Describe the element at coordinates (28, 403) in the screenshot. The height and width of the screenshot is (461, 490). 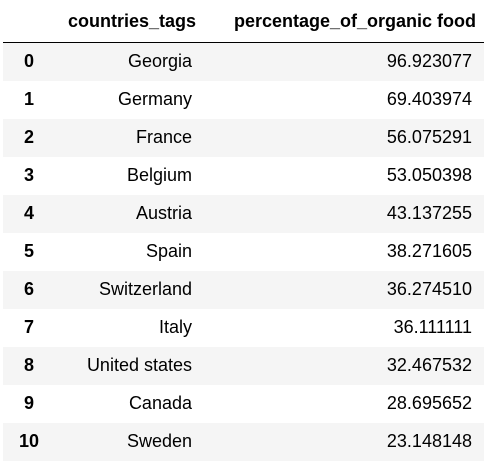
I see `row-index: 9` at that location.